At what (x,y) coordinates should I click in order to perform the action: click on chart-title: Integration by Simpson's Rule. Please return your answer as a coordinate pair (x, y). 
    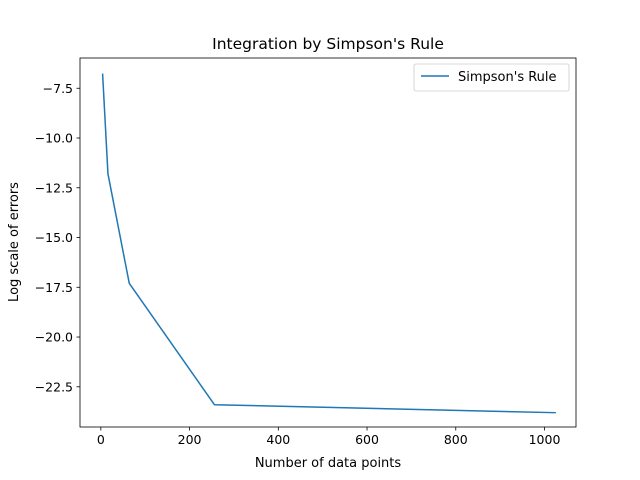
    Looking at the image, I should click on (328, 44).